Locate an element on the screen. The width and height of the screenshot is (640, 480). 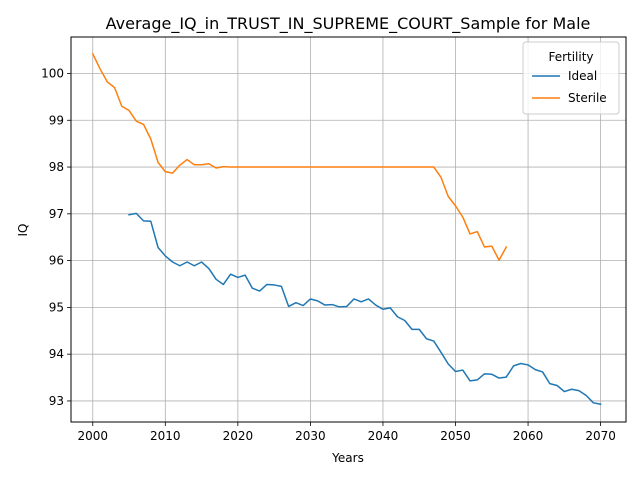
y-tick-label: 97 is located at coordinates (56, 214).